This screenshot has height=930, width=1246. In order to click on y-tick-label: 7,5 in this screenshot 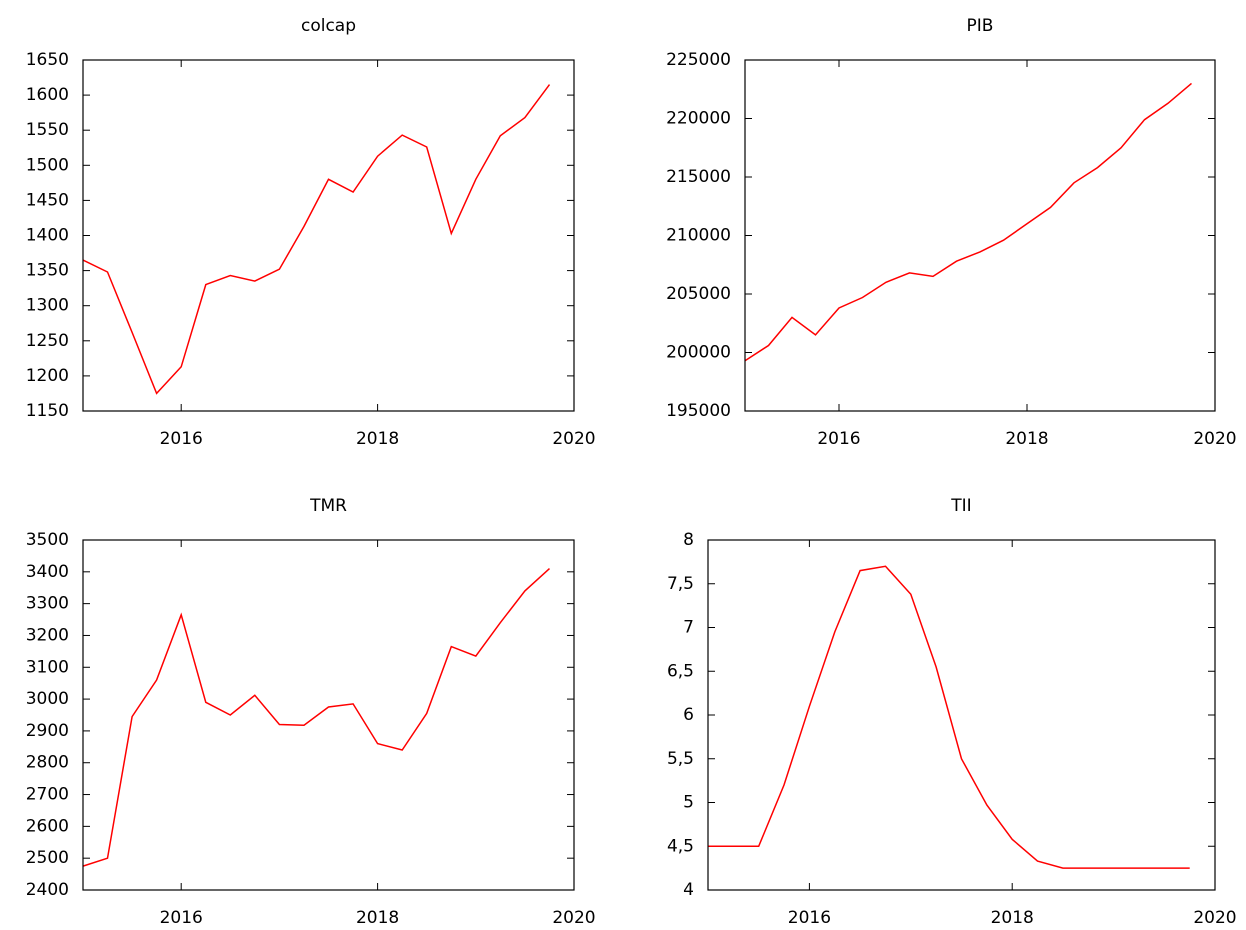, I will do `click(680, 584)`.